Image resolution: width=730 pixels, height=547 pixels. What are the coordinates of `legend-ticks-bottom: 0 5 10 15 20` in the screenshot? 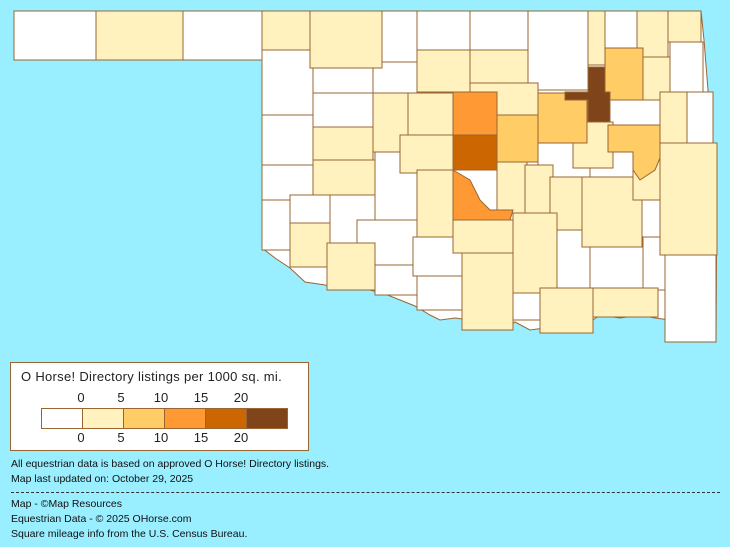 It's located at (161, 438).